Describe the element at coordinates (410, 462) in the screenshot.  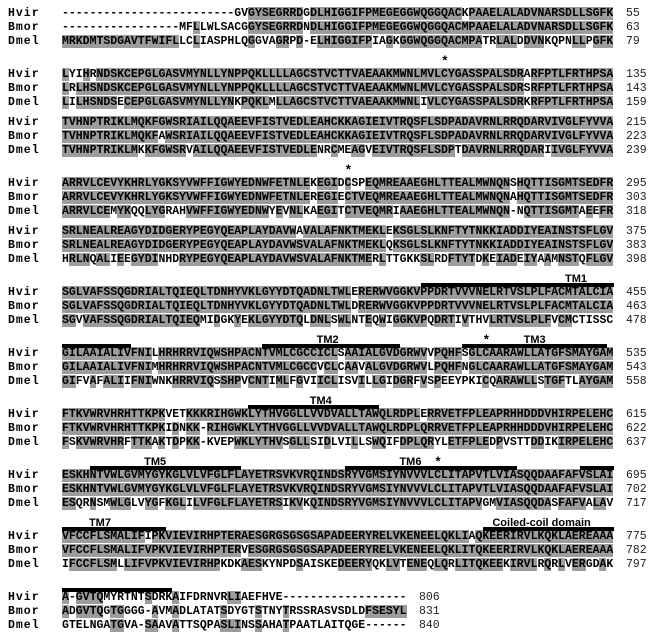
I see `domain-label: TM6` at that location.